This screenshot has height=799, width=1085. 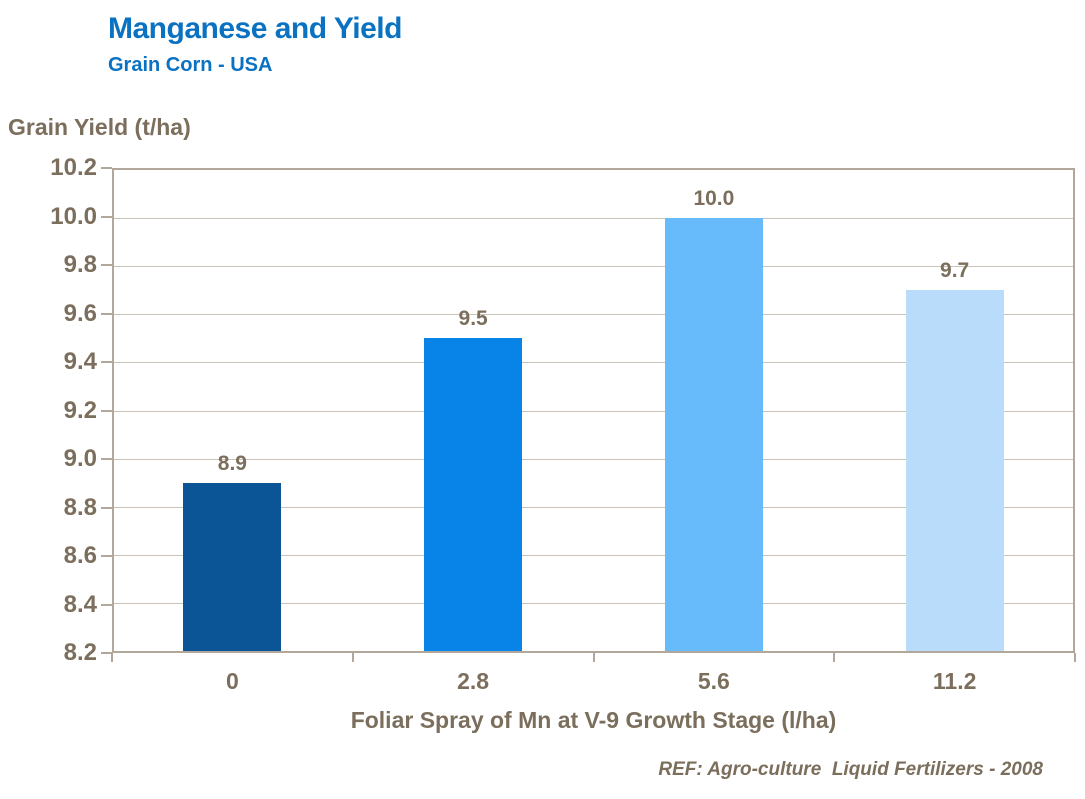 What do you see at coordinates (232, 463) in the screenshot?
I see `bar-value-label: 8.9` at bounding box center [232, 463].